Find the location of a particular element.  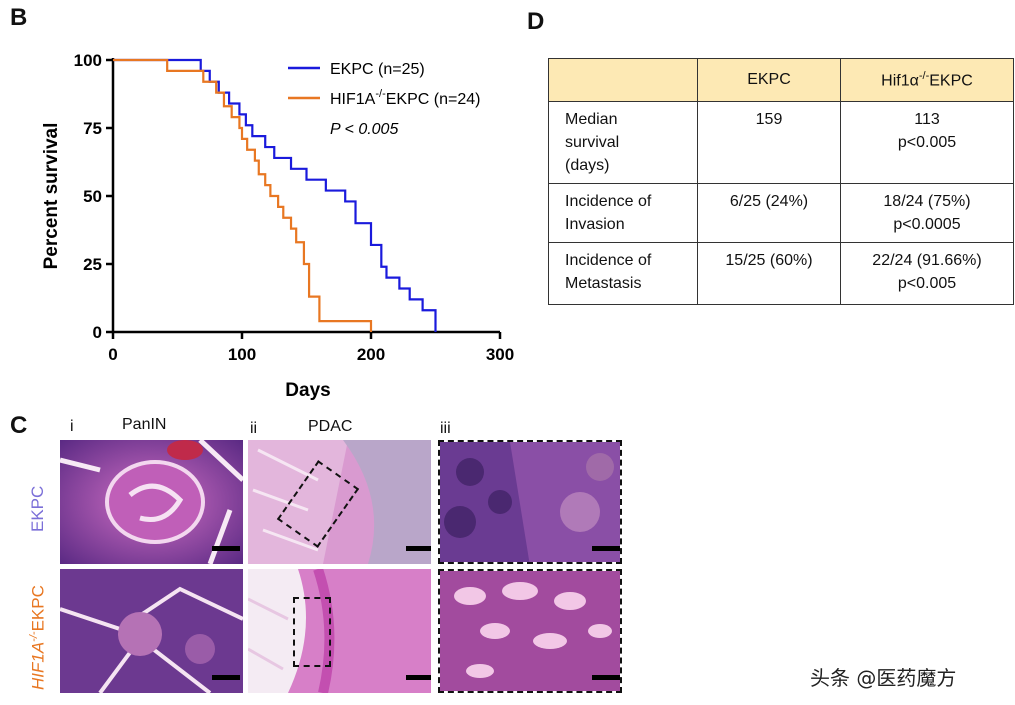

x-axis-label: Days is located at coordinates (307, 390).